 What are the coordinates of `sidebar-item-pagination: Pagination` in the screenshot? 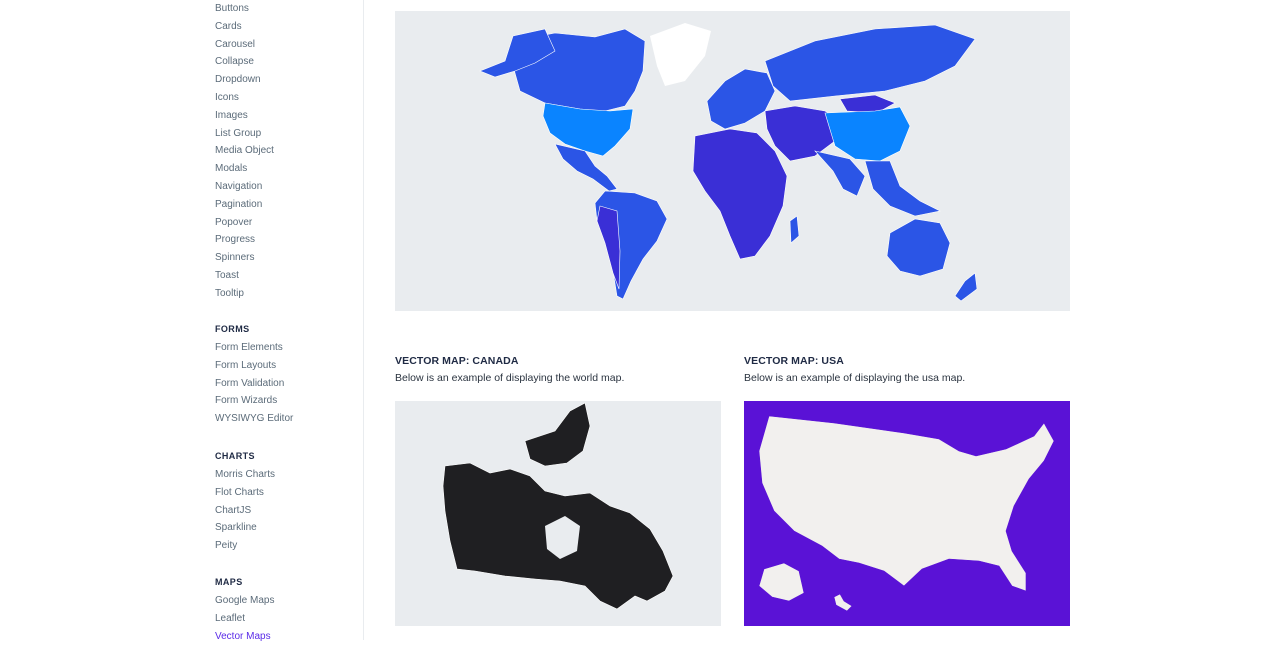 It's located at (239, 204).